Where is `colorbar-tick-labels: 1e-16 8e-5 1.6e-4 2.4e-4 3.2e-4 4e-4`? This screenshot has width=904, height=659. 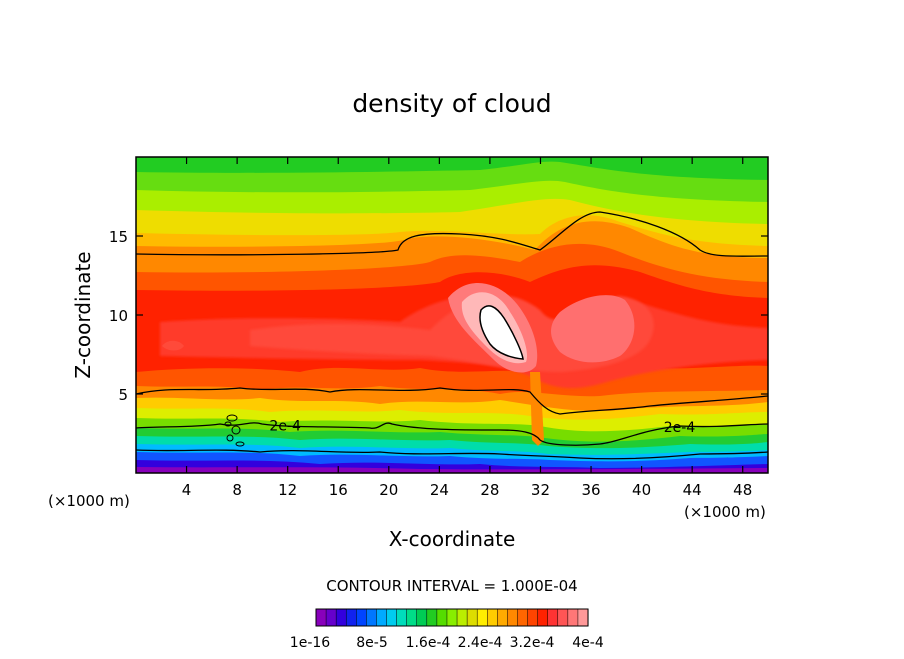
colorbar-tick-labels: 1e-16 8e-5 1.6e-4 2.4e-4 3.2e-4 4e-4 is located at coordinates (447, 643).